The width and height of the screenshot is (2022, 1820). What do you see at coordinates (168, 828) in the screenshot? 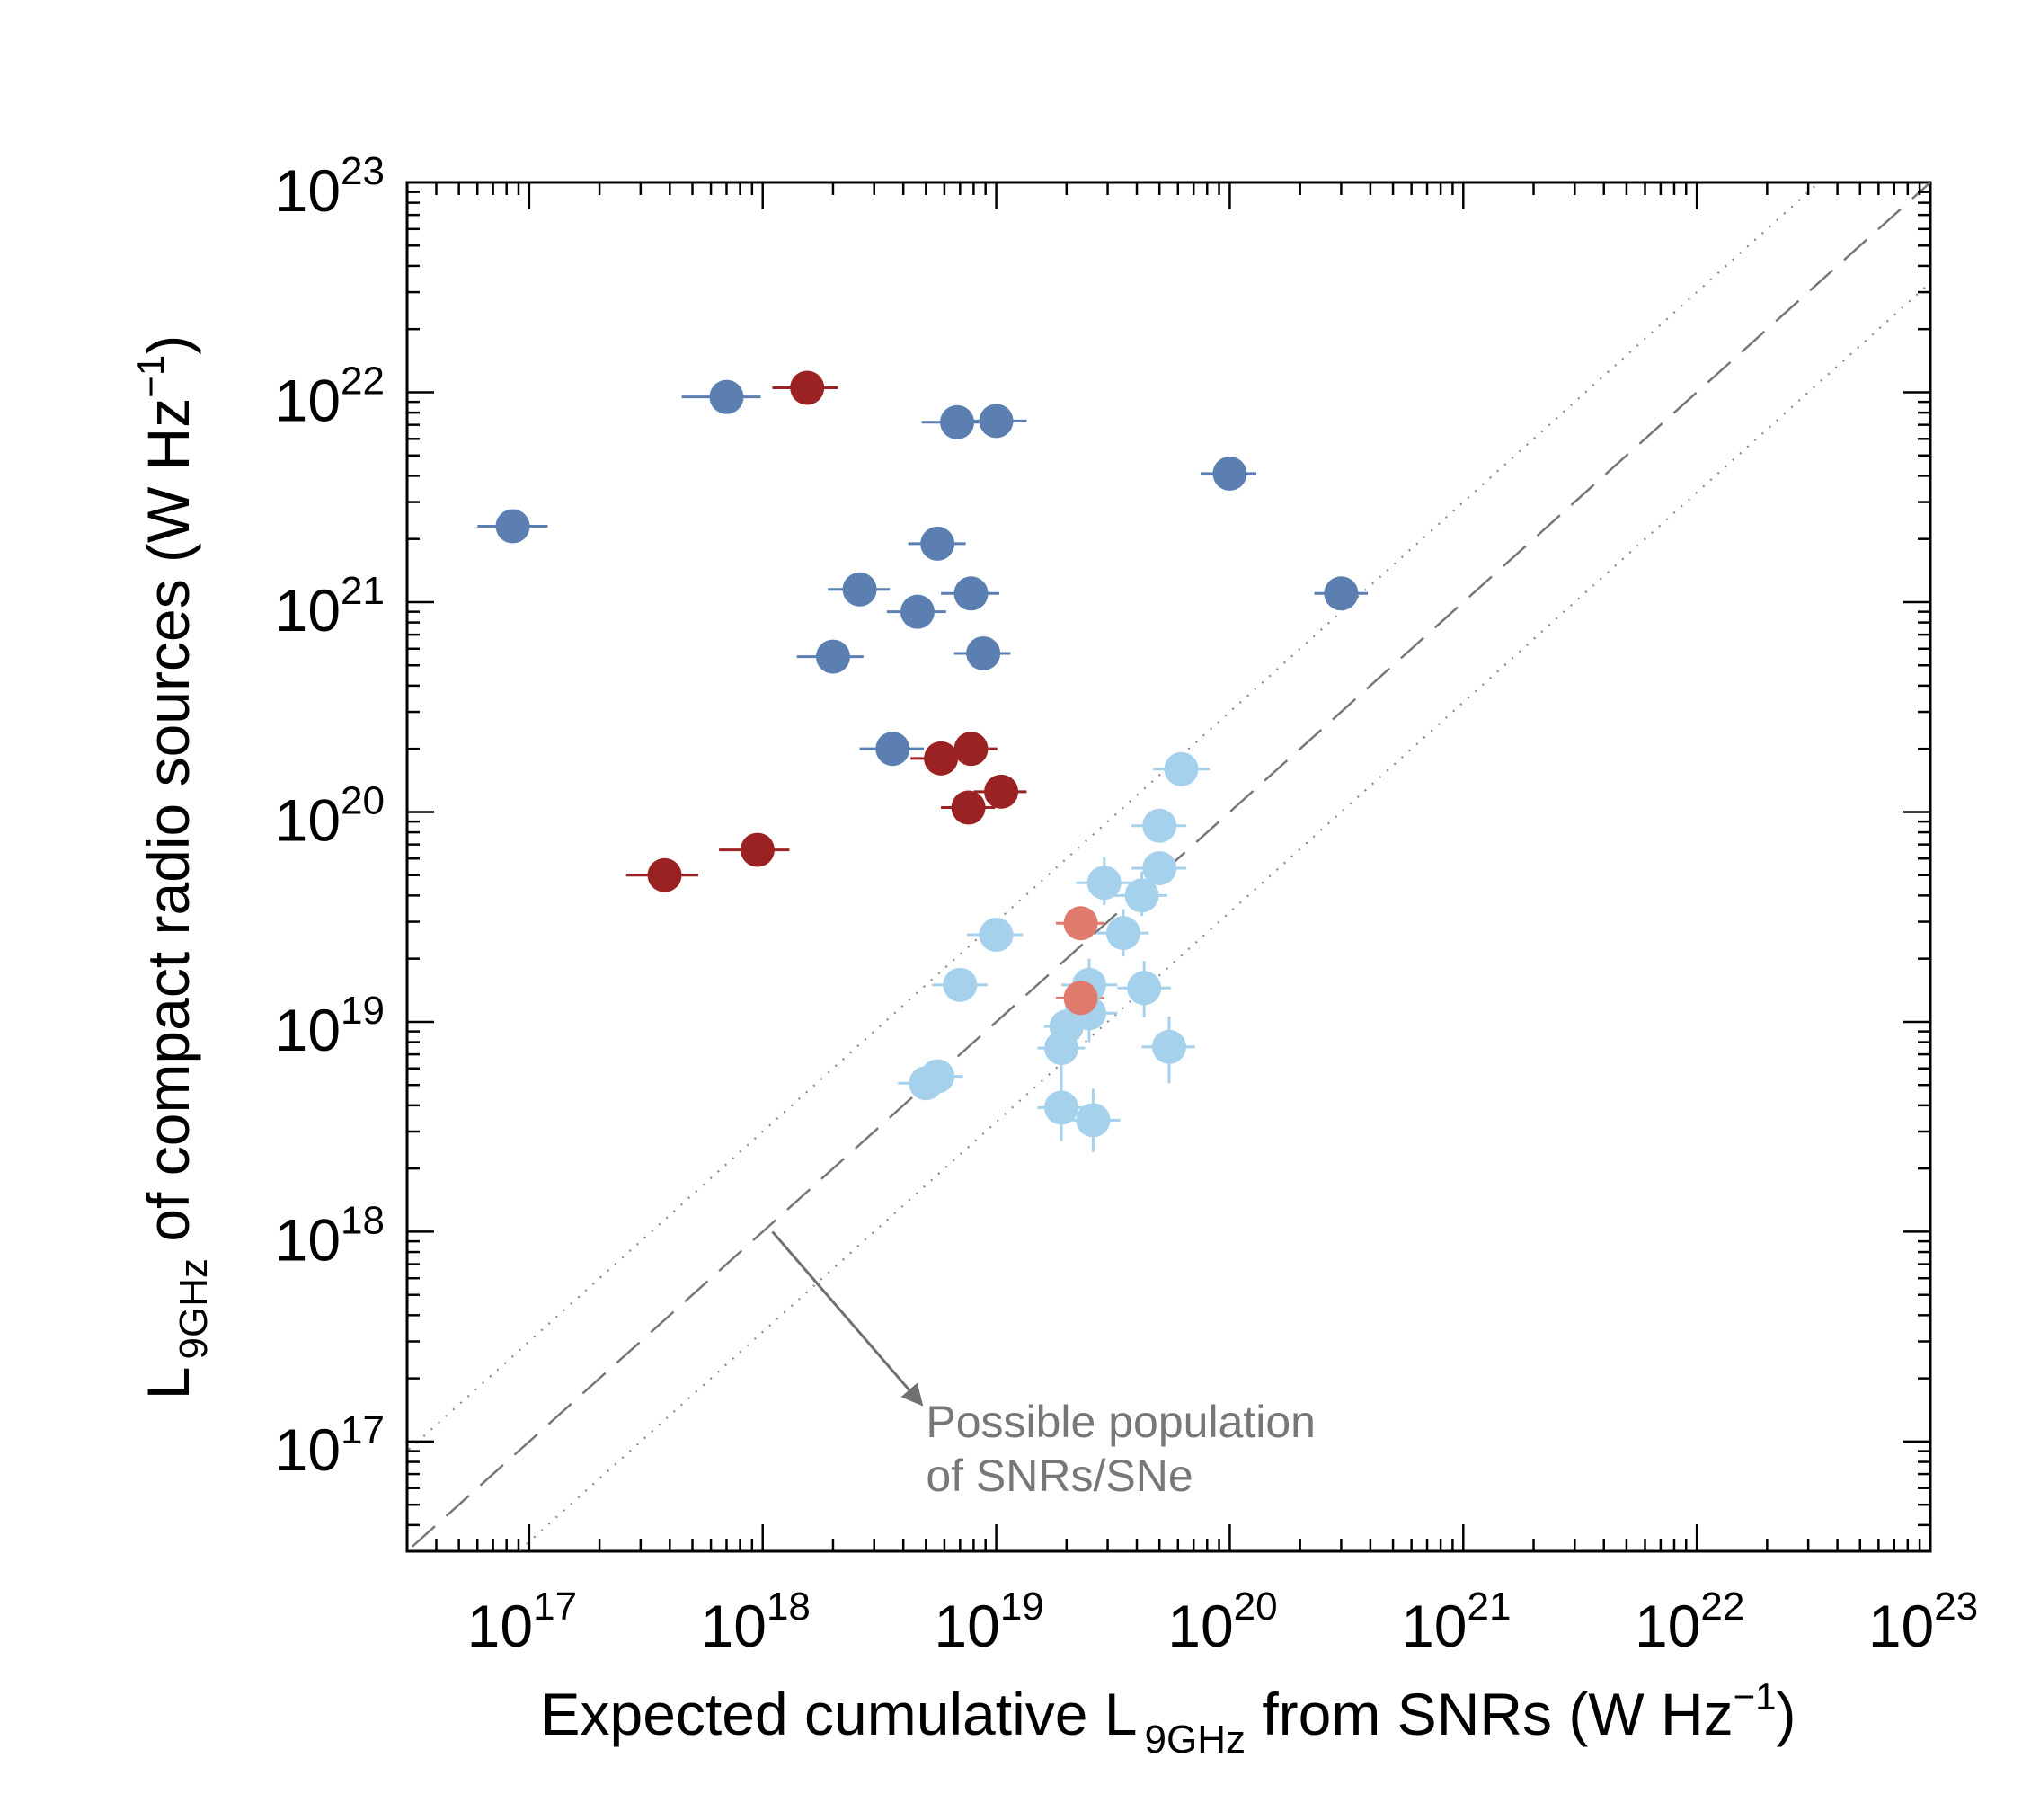
I see `y-axis-label-suffix: of compact radio sources (W Hz` at bounding box center [168, 828].